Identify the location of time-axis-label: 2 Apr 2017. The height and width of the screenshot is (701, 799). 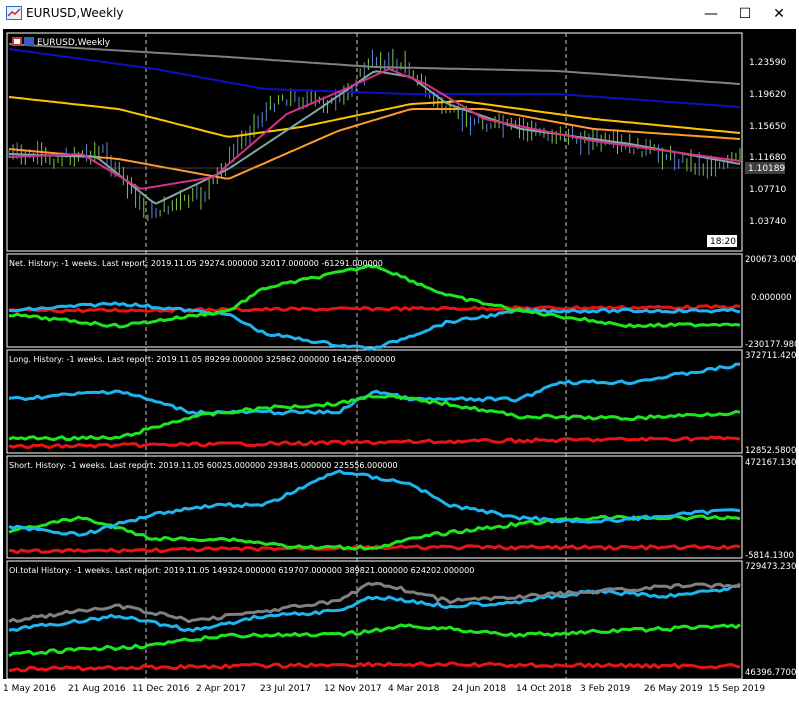
(221, 689).